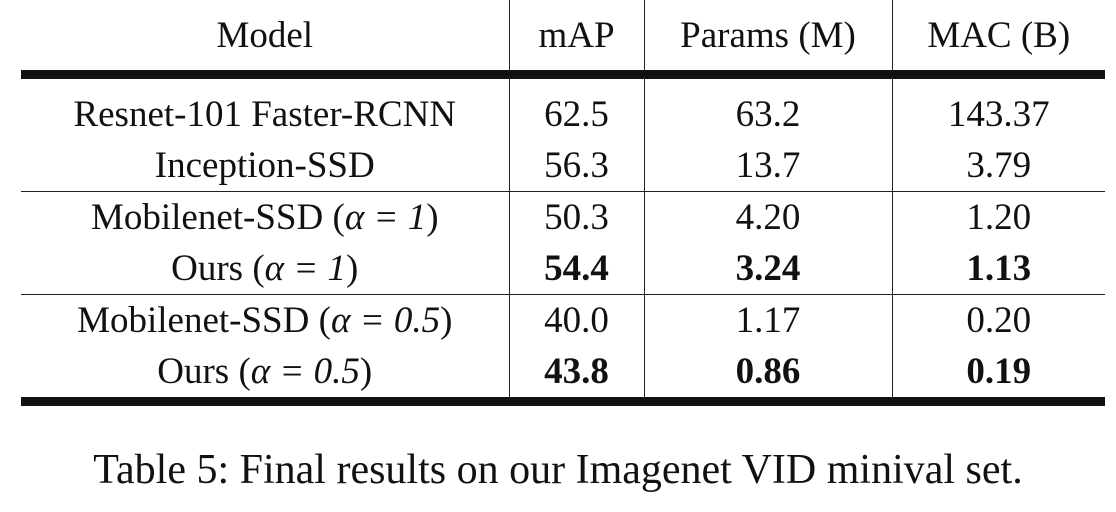  I want to click on table-row: Mobilenet-SSD (α = 0.5) 40.0 1.17 0.20, so click(563, 320).